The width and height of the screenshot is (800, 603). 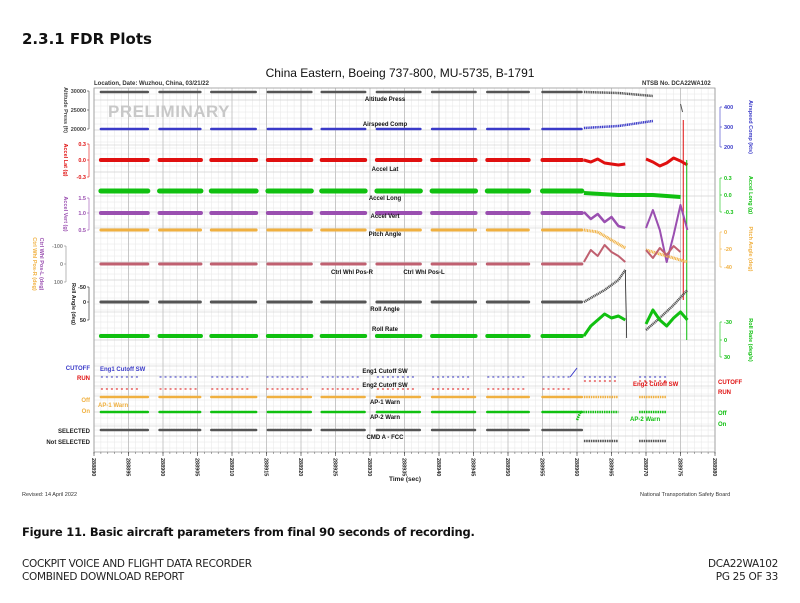 I want to click on svg-text: 288900, so click(x=162, y=467).